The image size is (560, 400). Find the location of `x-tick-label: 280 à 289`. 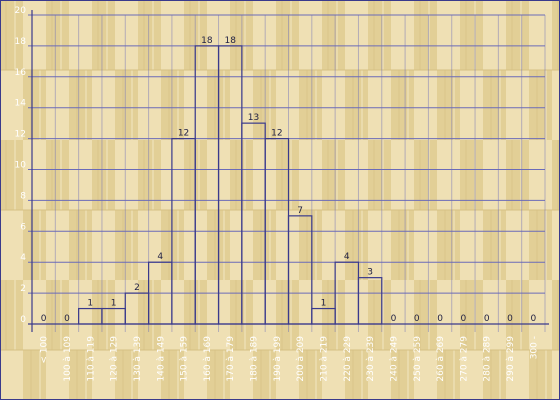

x-tick-label: 280 à 289 is located at coordinates (488, 359).